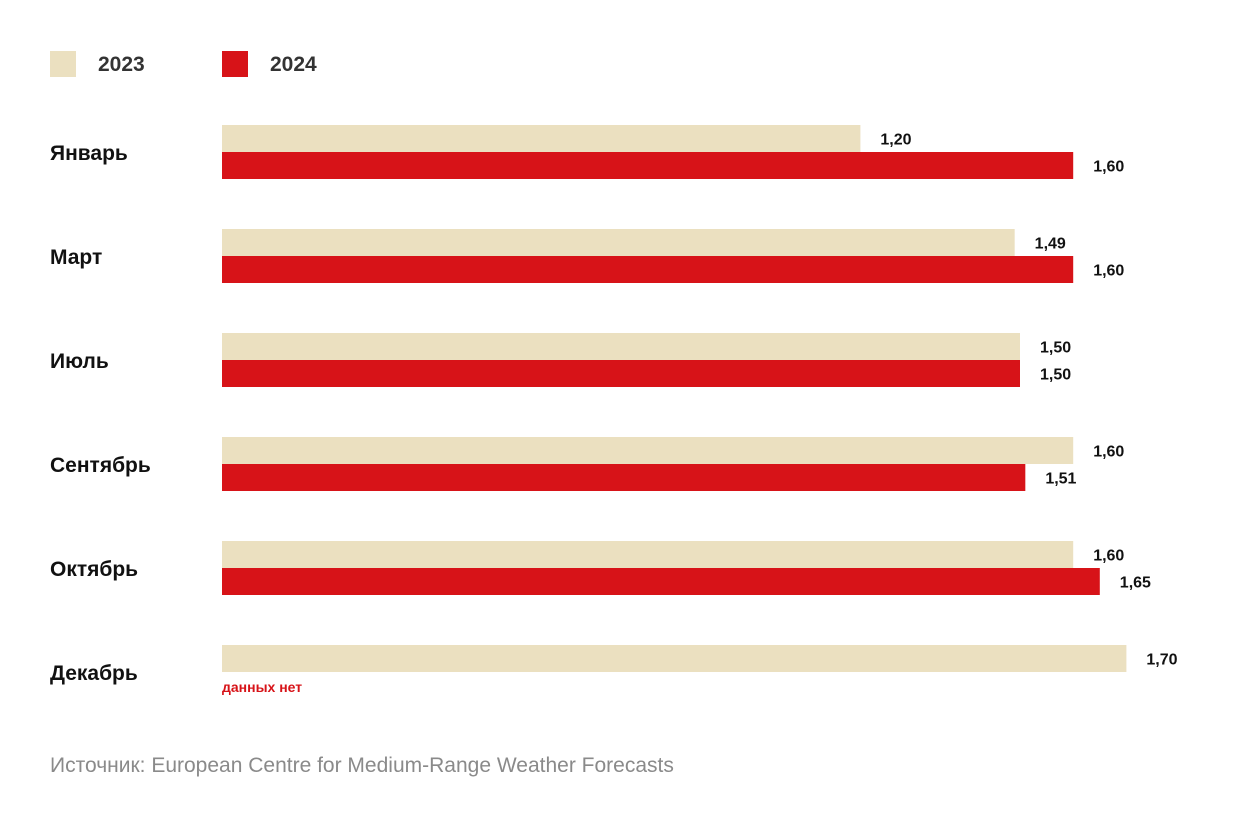  Describe the element at coordinates (100, 465) in the screenshot. I see `category-label: Сентябрь` at that location.